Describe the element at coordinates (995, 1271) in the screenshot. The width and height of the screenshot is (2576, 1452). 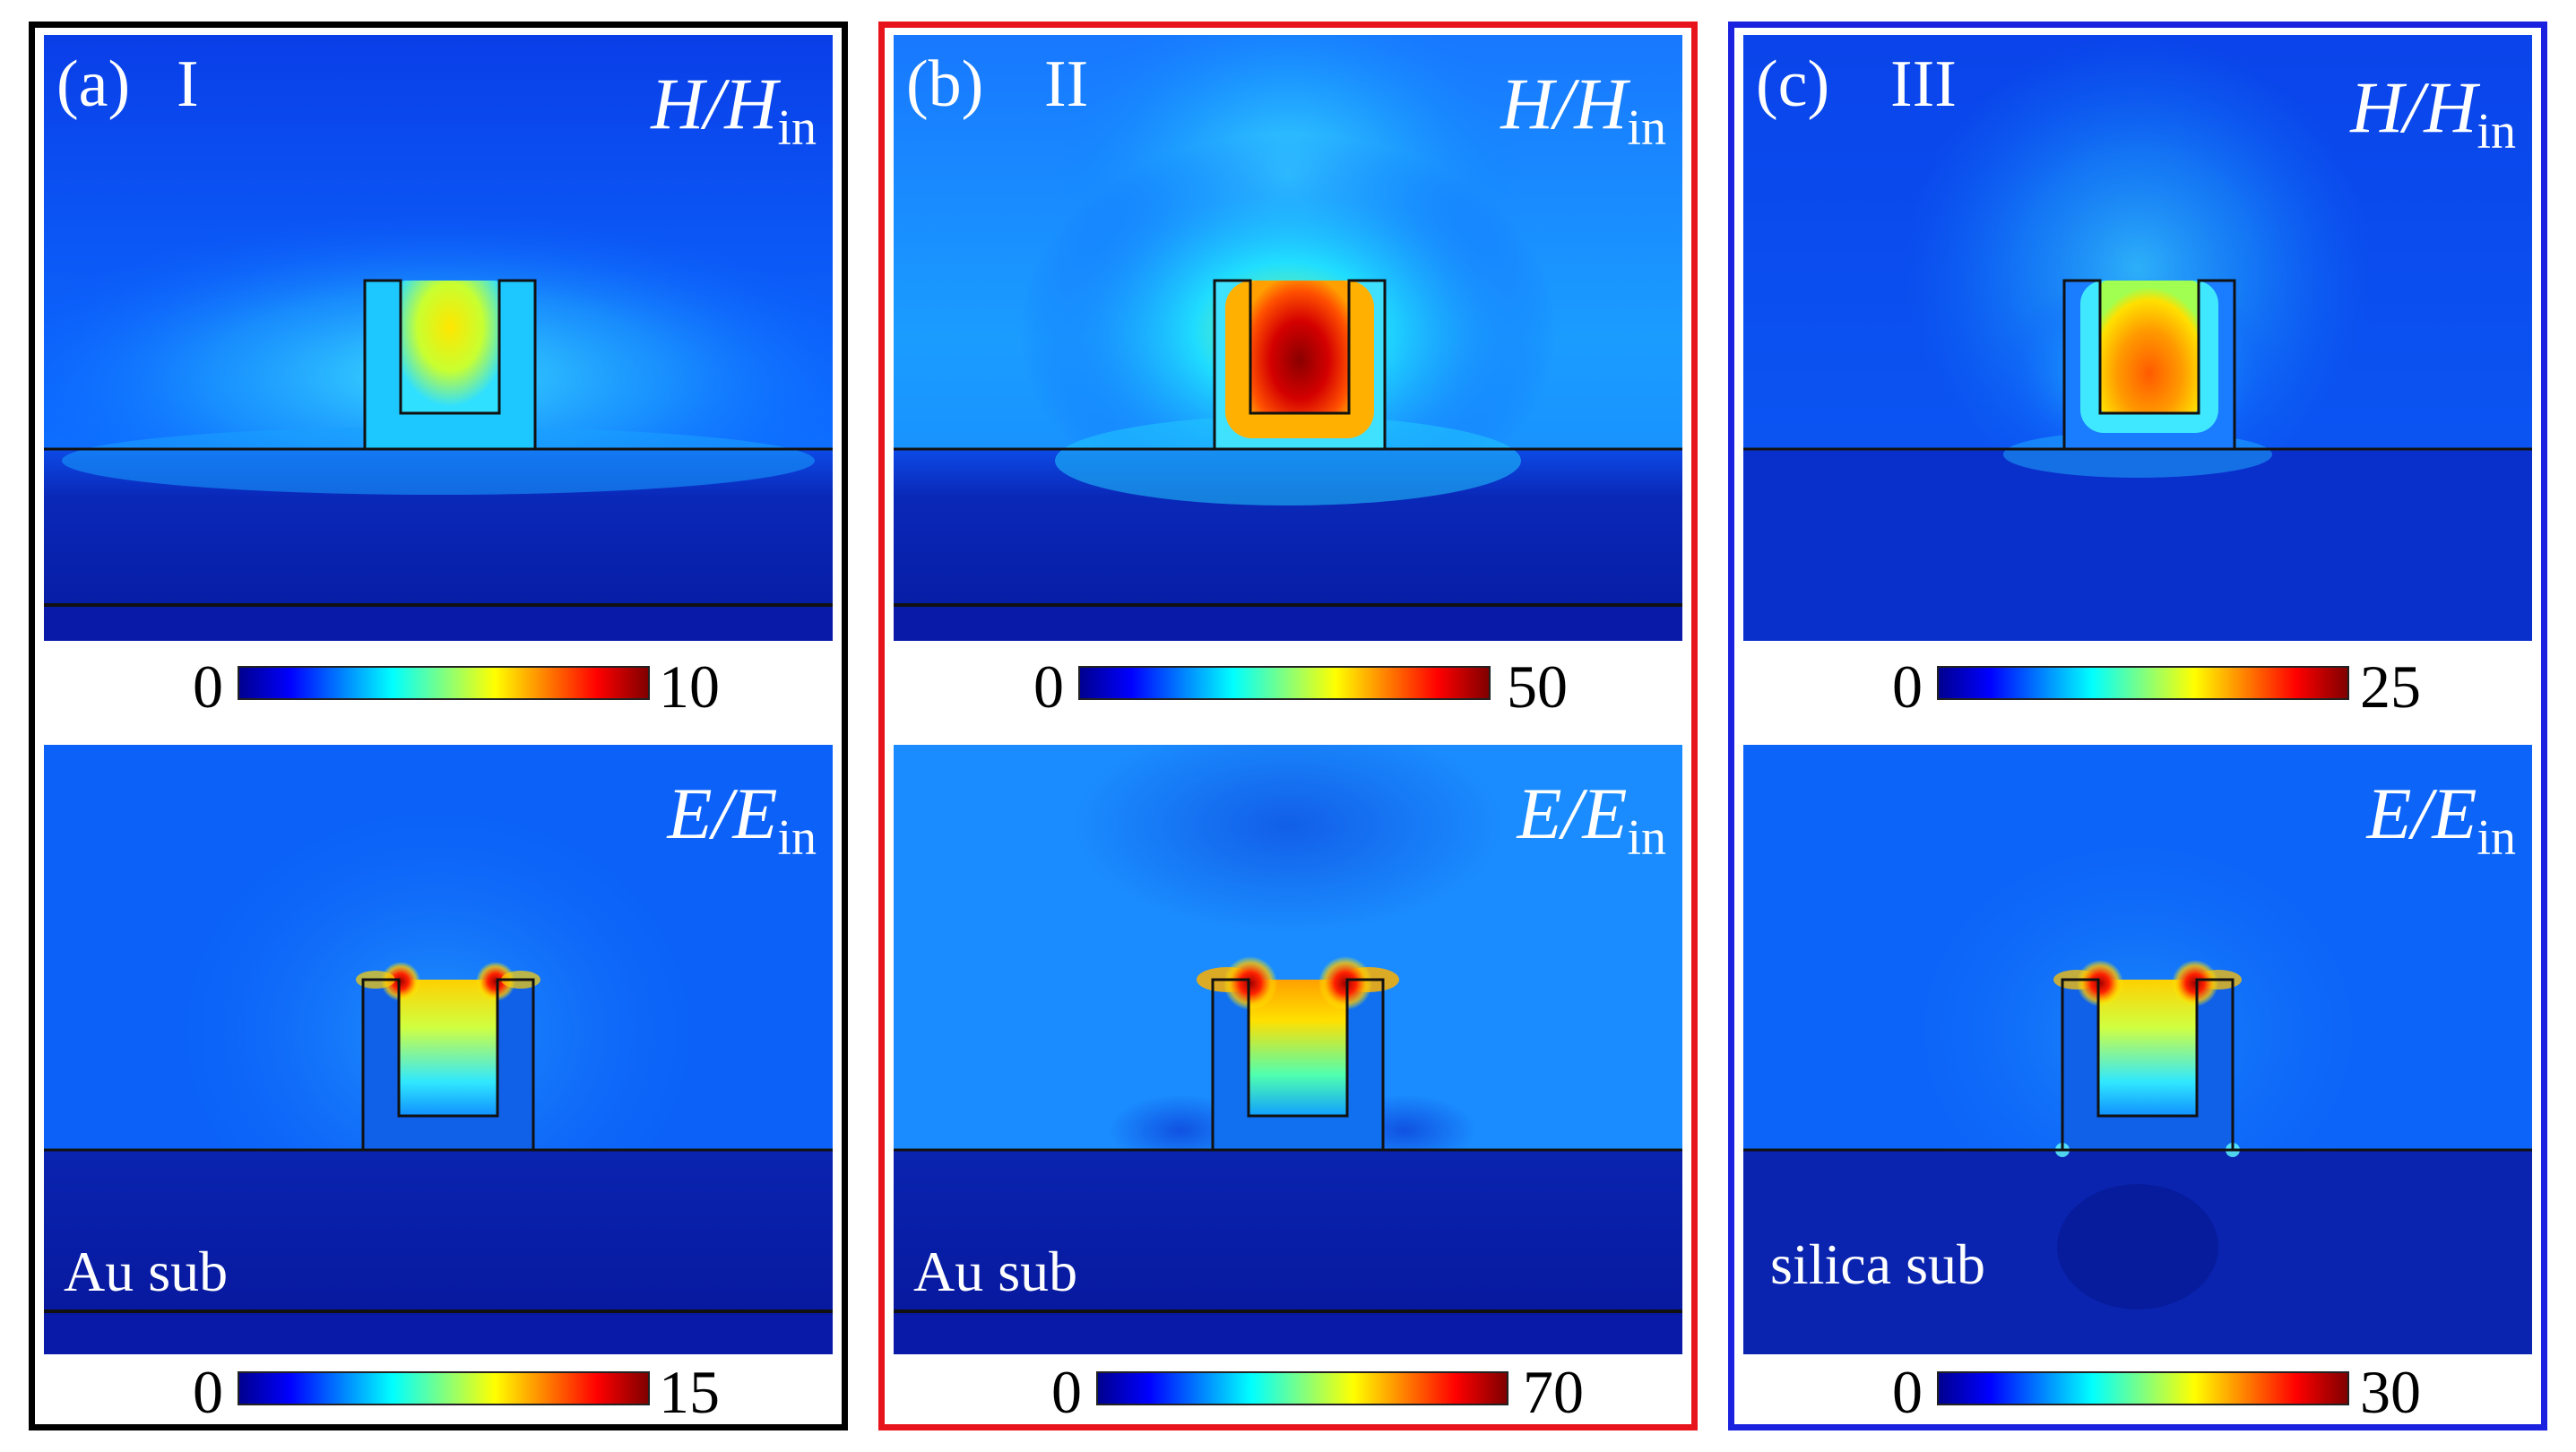
I see `panel-b-substrate-label: Au sub` at that location.